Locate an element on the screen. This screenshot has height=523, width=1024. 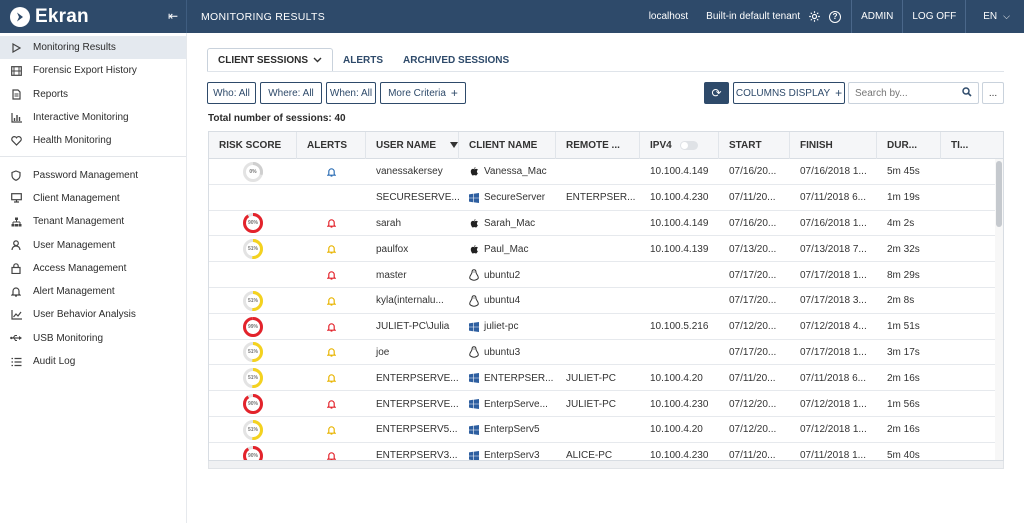
tab-client-sessions: CLIENT SESSIONS is located at coordinates (270, 60).